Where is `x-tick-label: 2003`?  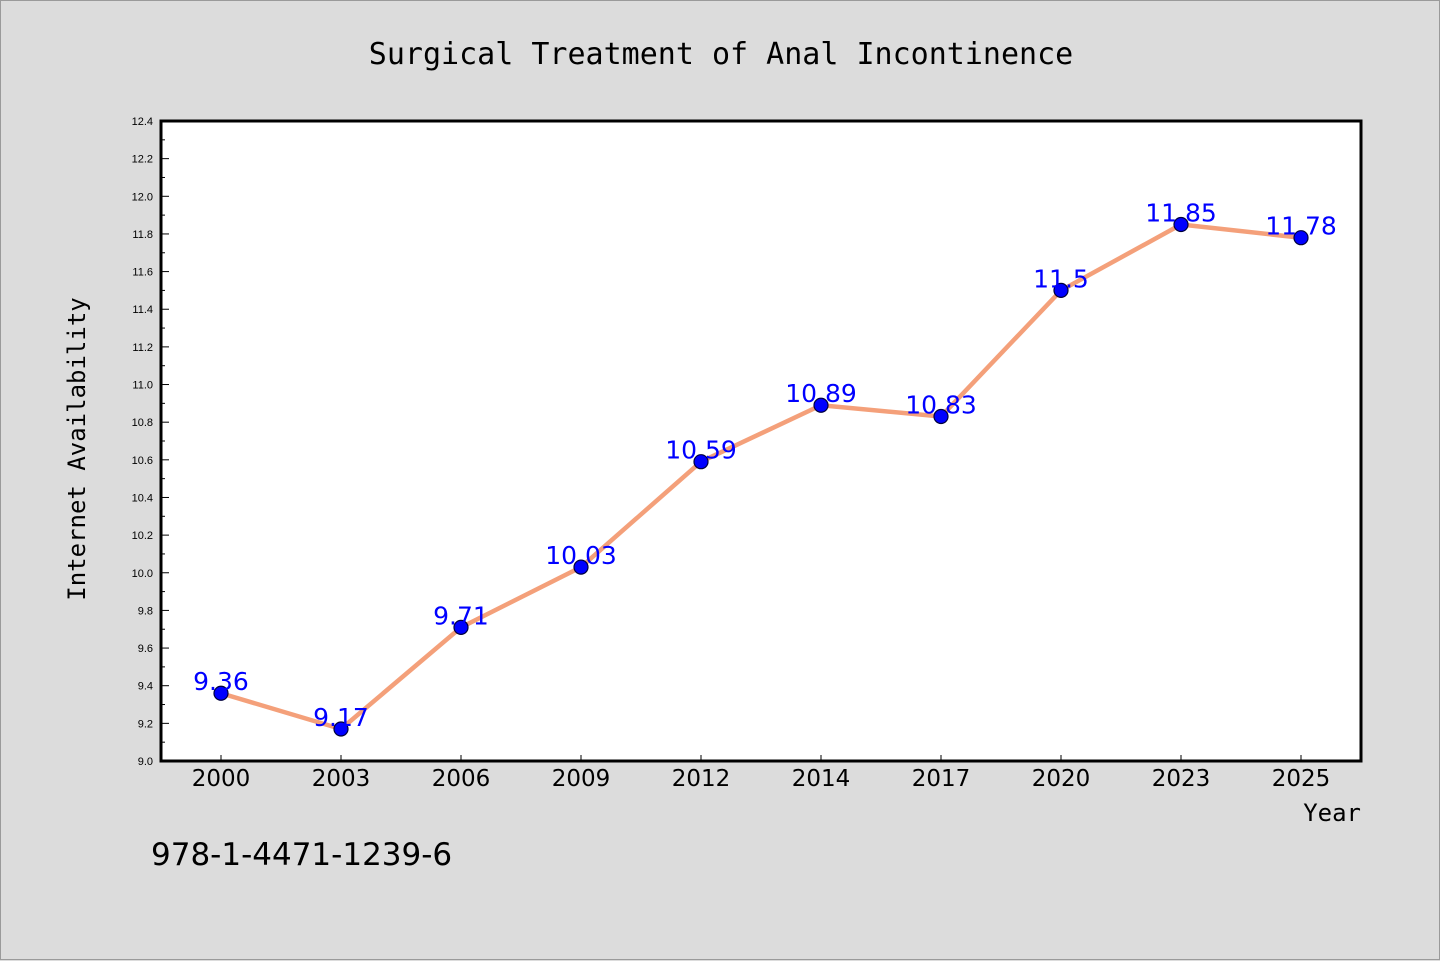 x-tick-label: 2003 is located at coordinates (341, 779).